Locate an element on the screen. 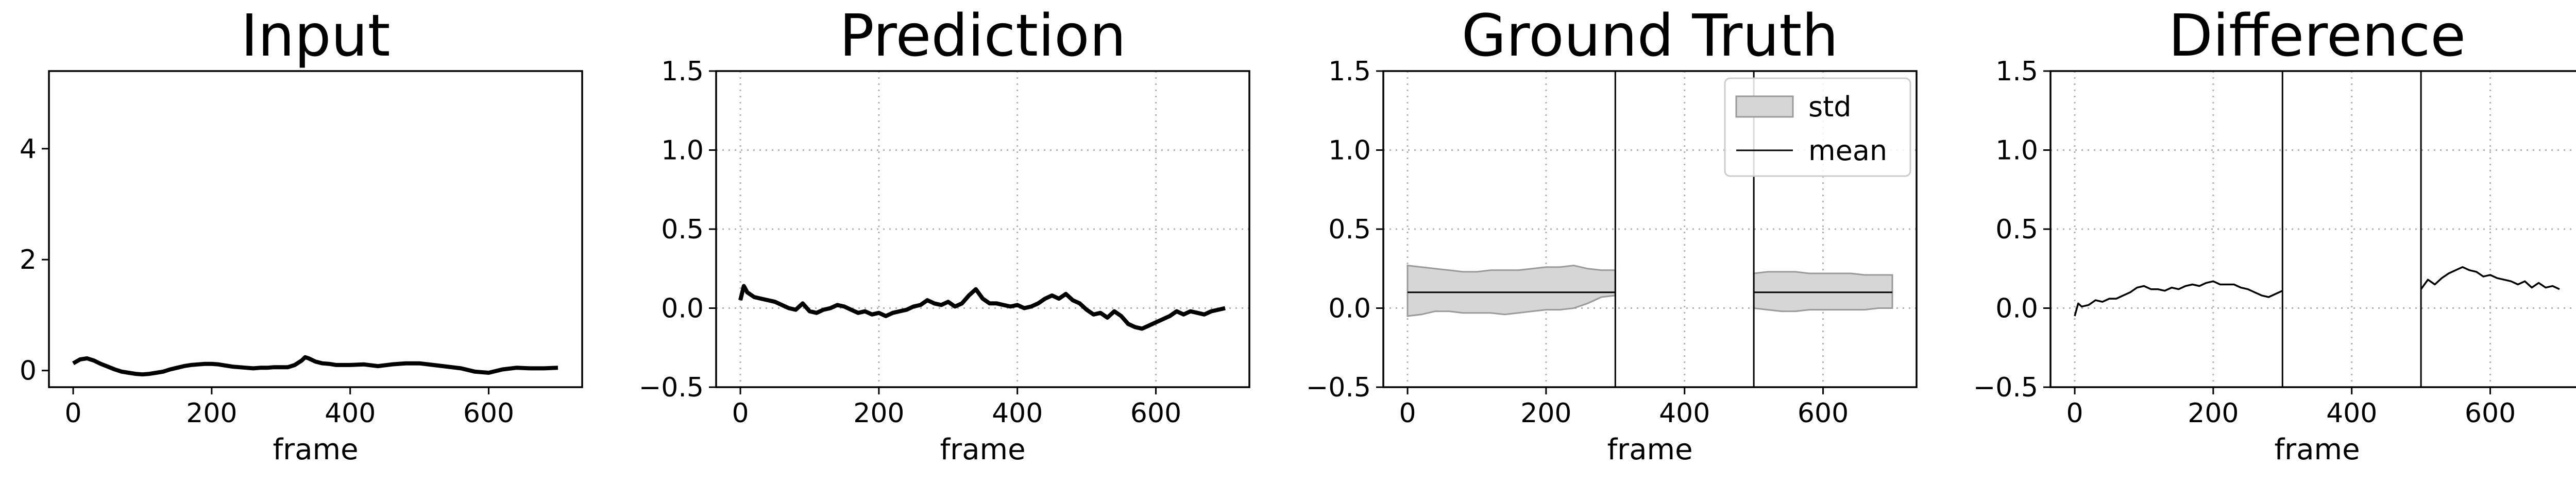 The height and width of the screenshot is (485, 2576). chart-title: Prediction is located at coordinates (982, 36).